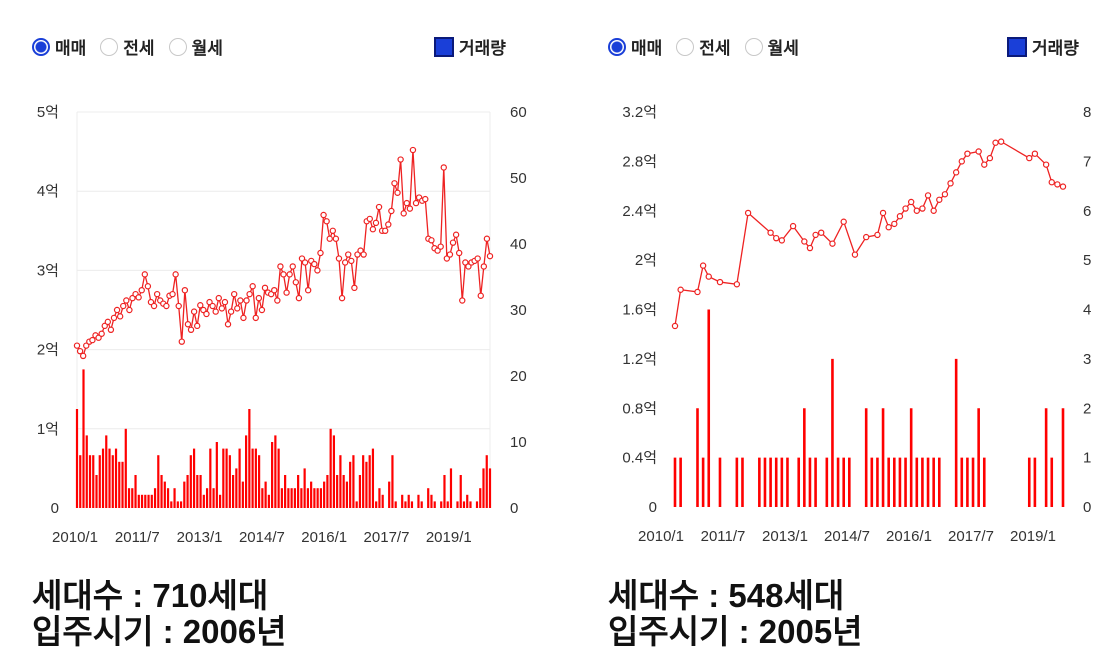 This screenshot has height=671, width=1120. I want to click on trade-type-radio-group: 매매 전세 월세, so click(710, 46).